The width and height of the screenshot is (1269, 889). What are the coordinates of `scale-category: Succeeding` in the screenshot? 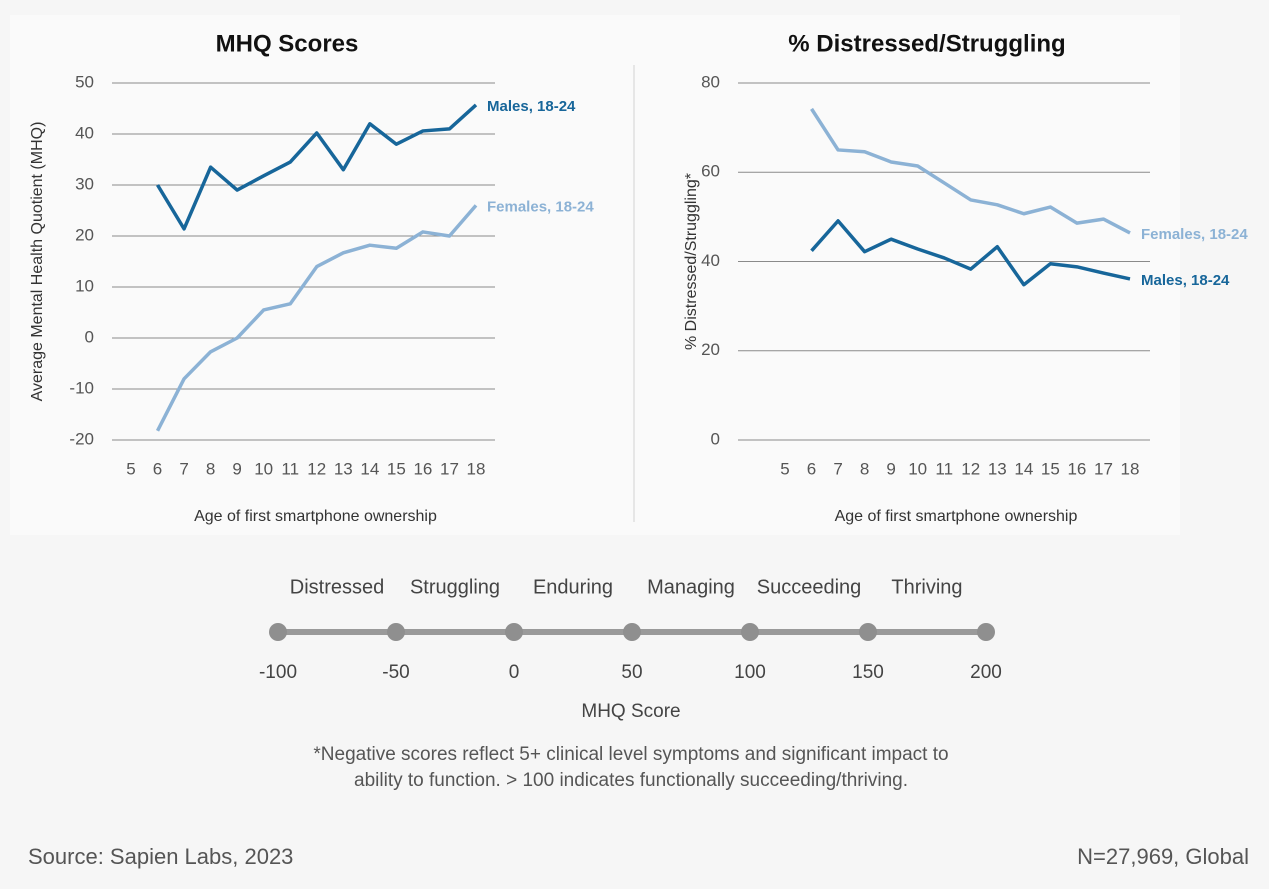 It's located at (809, 587).